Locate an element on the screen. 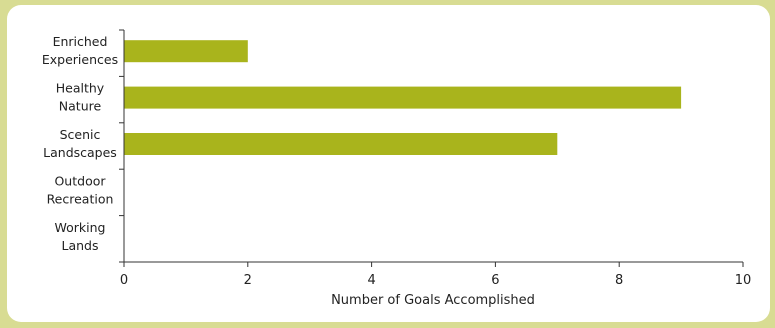  x-tick-label: 0 is located at coordinates (124, 280).